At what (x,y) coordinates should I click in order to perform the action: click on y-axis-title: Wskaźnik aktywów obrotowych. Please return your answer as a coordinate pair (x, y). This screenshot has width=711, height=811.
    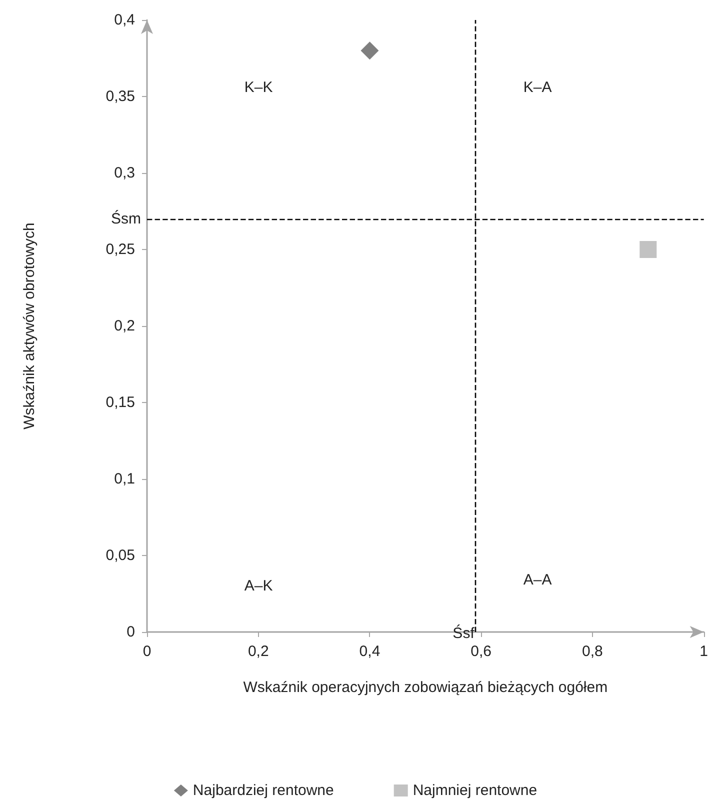
    Looking at the image, I should click on (29, 326).